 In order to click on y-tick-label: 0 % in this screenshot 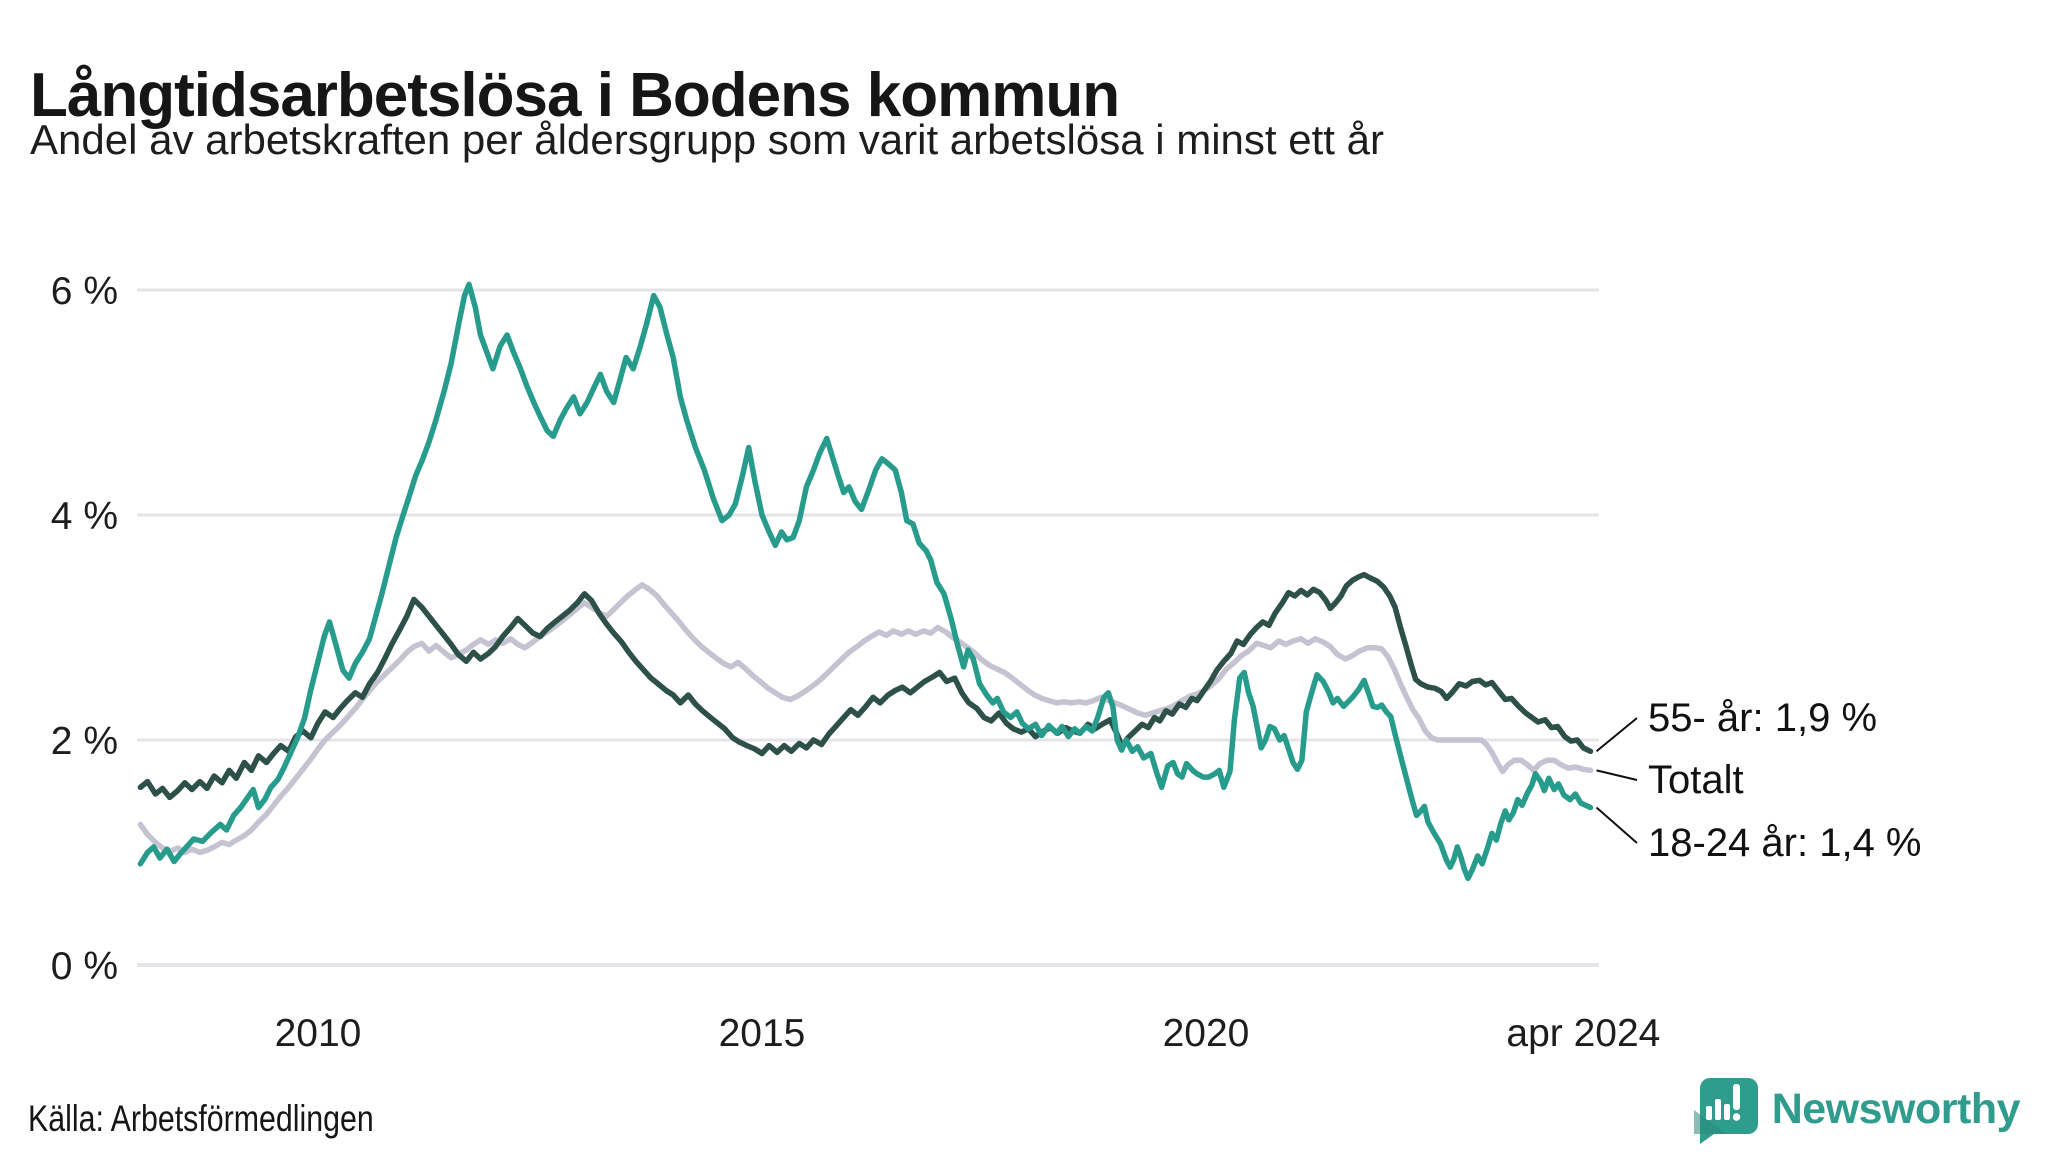, I will do `click(84, 966)`.